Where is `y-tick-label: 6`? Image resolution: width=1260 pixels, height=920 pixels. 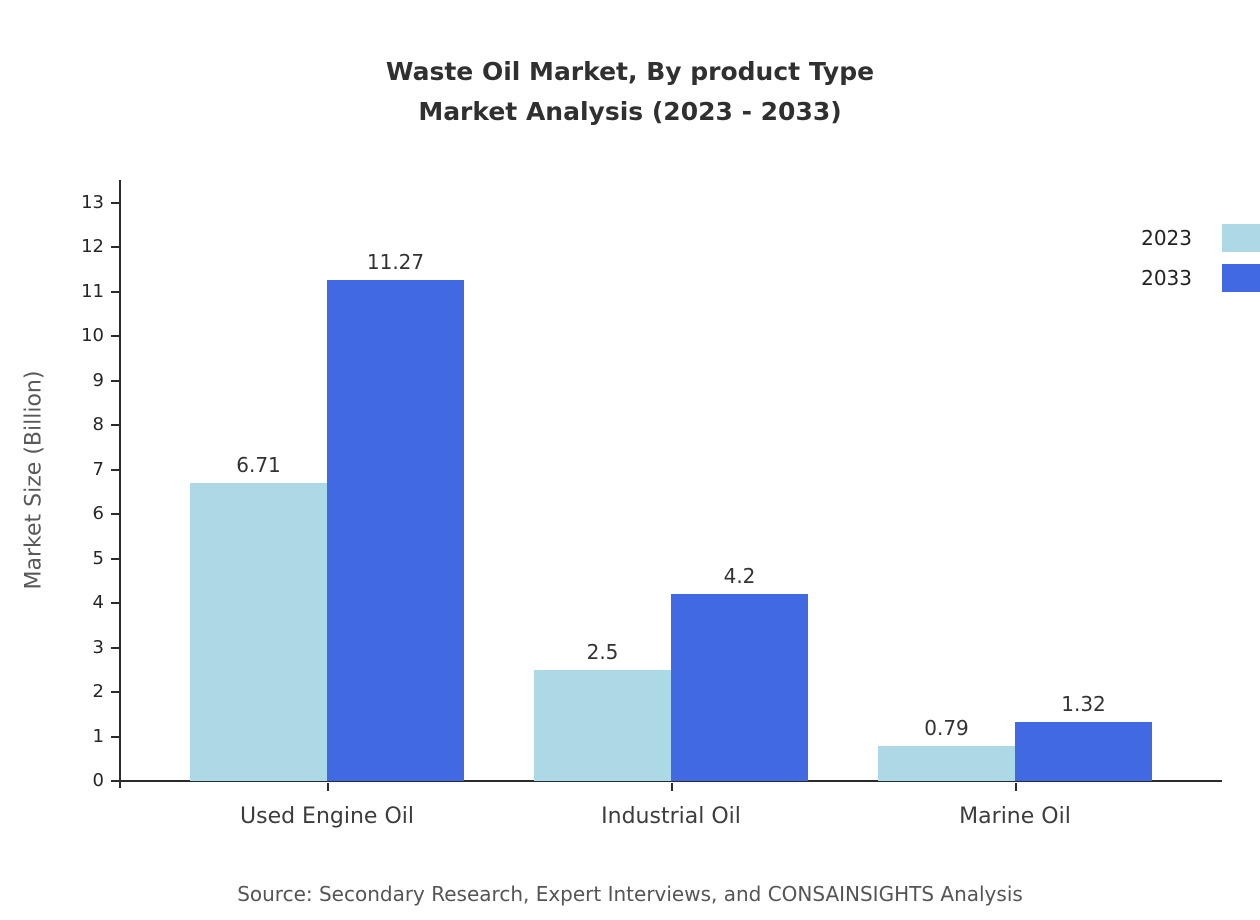
y-tick-label: 6 is located at coordinates (98, 514).